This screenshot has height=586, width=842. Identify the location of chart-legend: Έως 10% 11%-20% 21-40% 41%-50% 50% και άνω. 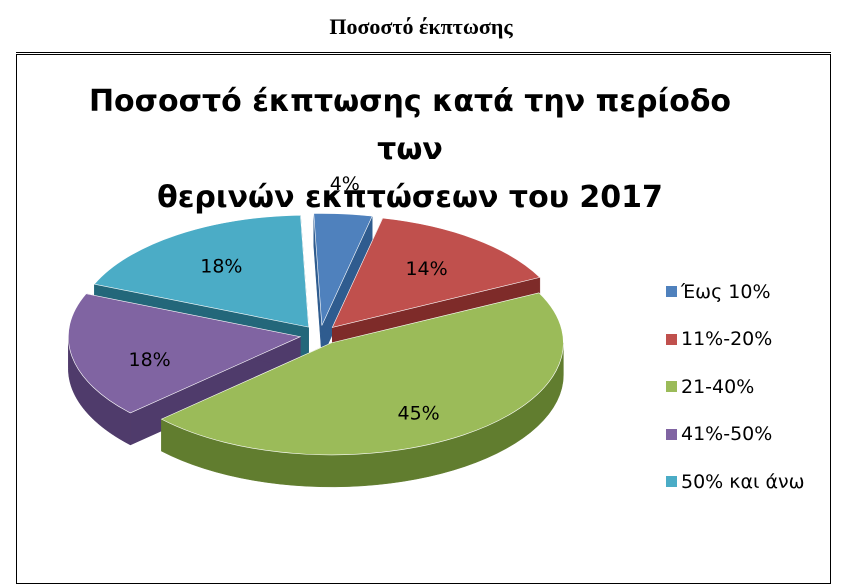
(751, 387).